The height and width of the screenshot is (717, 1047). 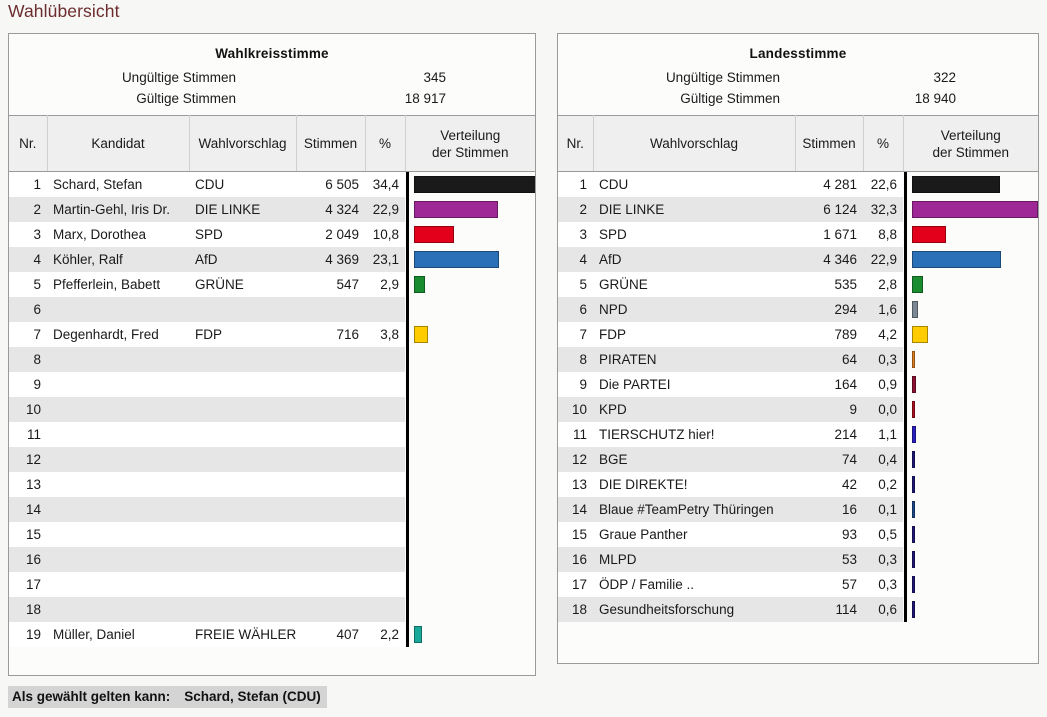 I want to click on col-header-stimmen-left: Stimmen, so click(x=331, y=143).